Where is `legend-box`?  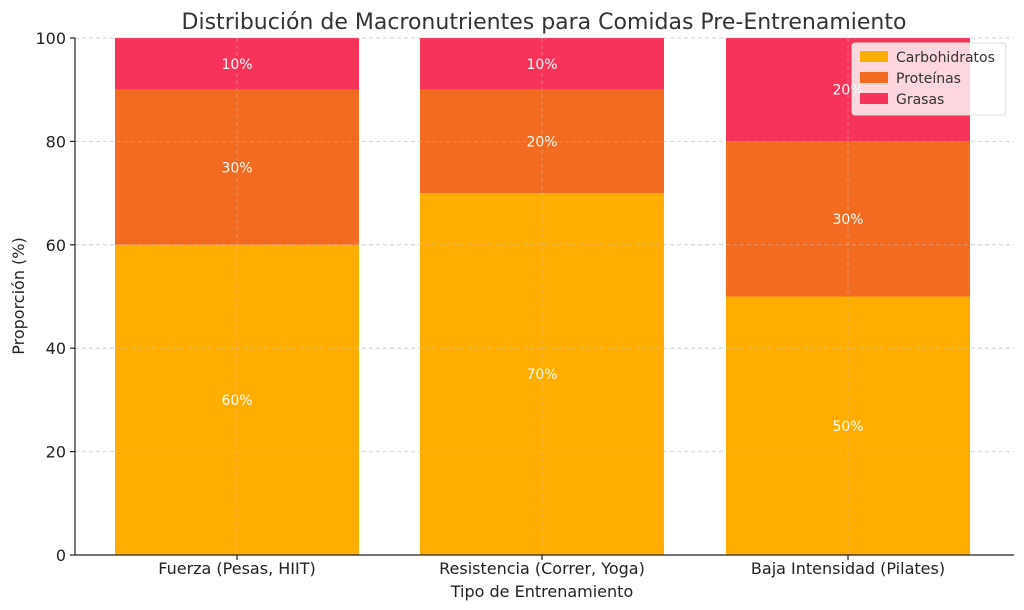
legend-box is located at coordinates (929, 79).